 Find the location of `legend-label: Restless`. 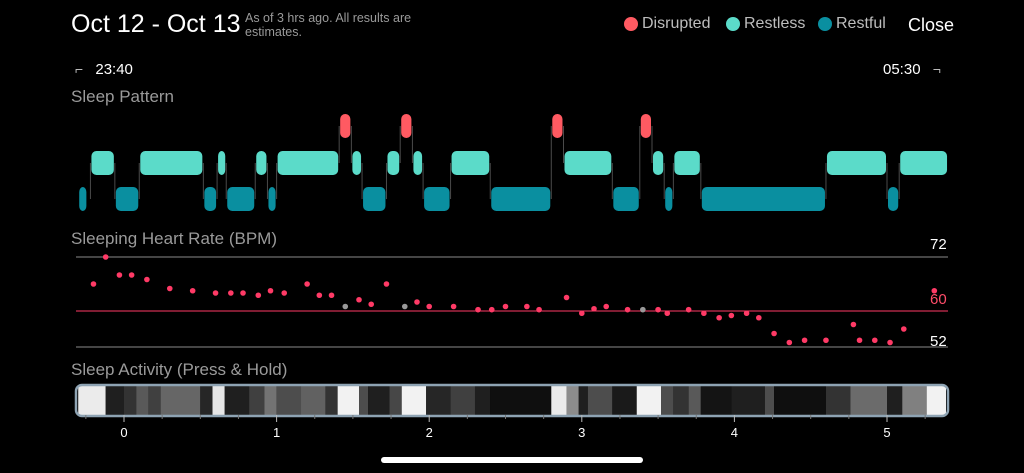

legend-label: Restless is located at coordinates (775, 23).